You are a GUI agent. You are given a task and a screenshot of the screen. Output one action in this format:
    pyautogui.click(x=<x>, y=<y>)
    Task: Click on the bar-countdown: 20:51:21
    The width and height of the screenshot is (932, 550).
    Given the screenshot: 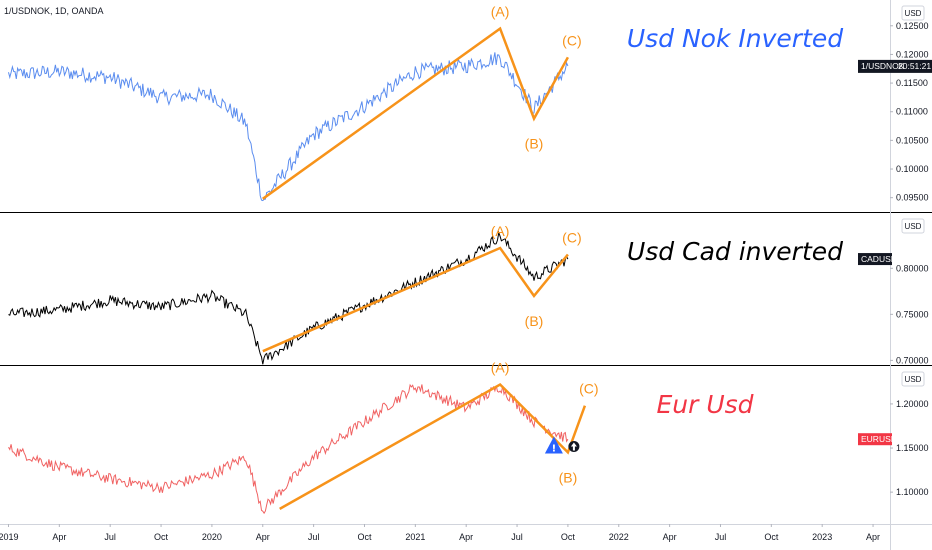 What is the action you would take?
    pyautogui.click(x=914, y=66)
    